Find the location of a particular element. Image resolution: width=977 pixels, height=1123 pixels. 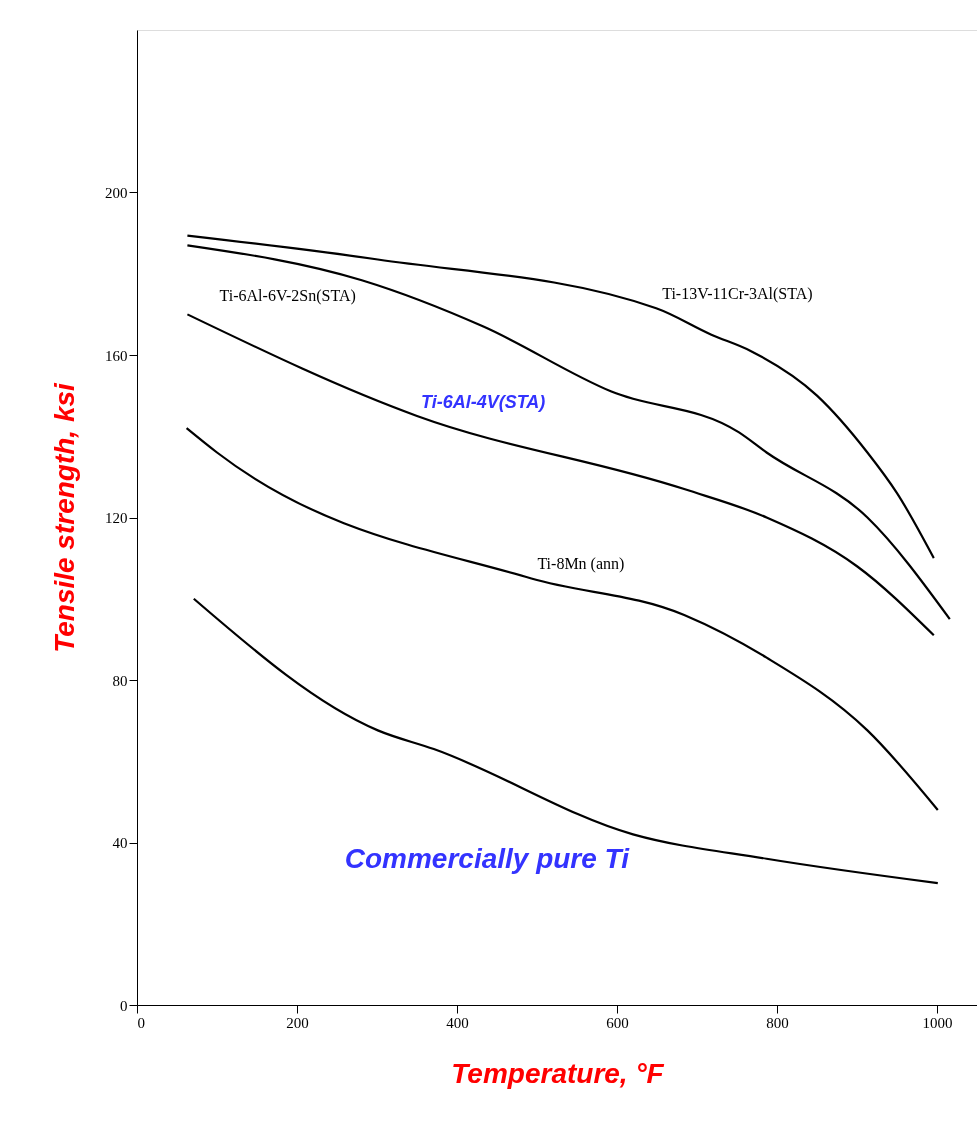

x-tick-label: 800 is located at coordinates (777, 1022).